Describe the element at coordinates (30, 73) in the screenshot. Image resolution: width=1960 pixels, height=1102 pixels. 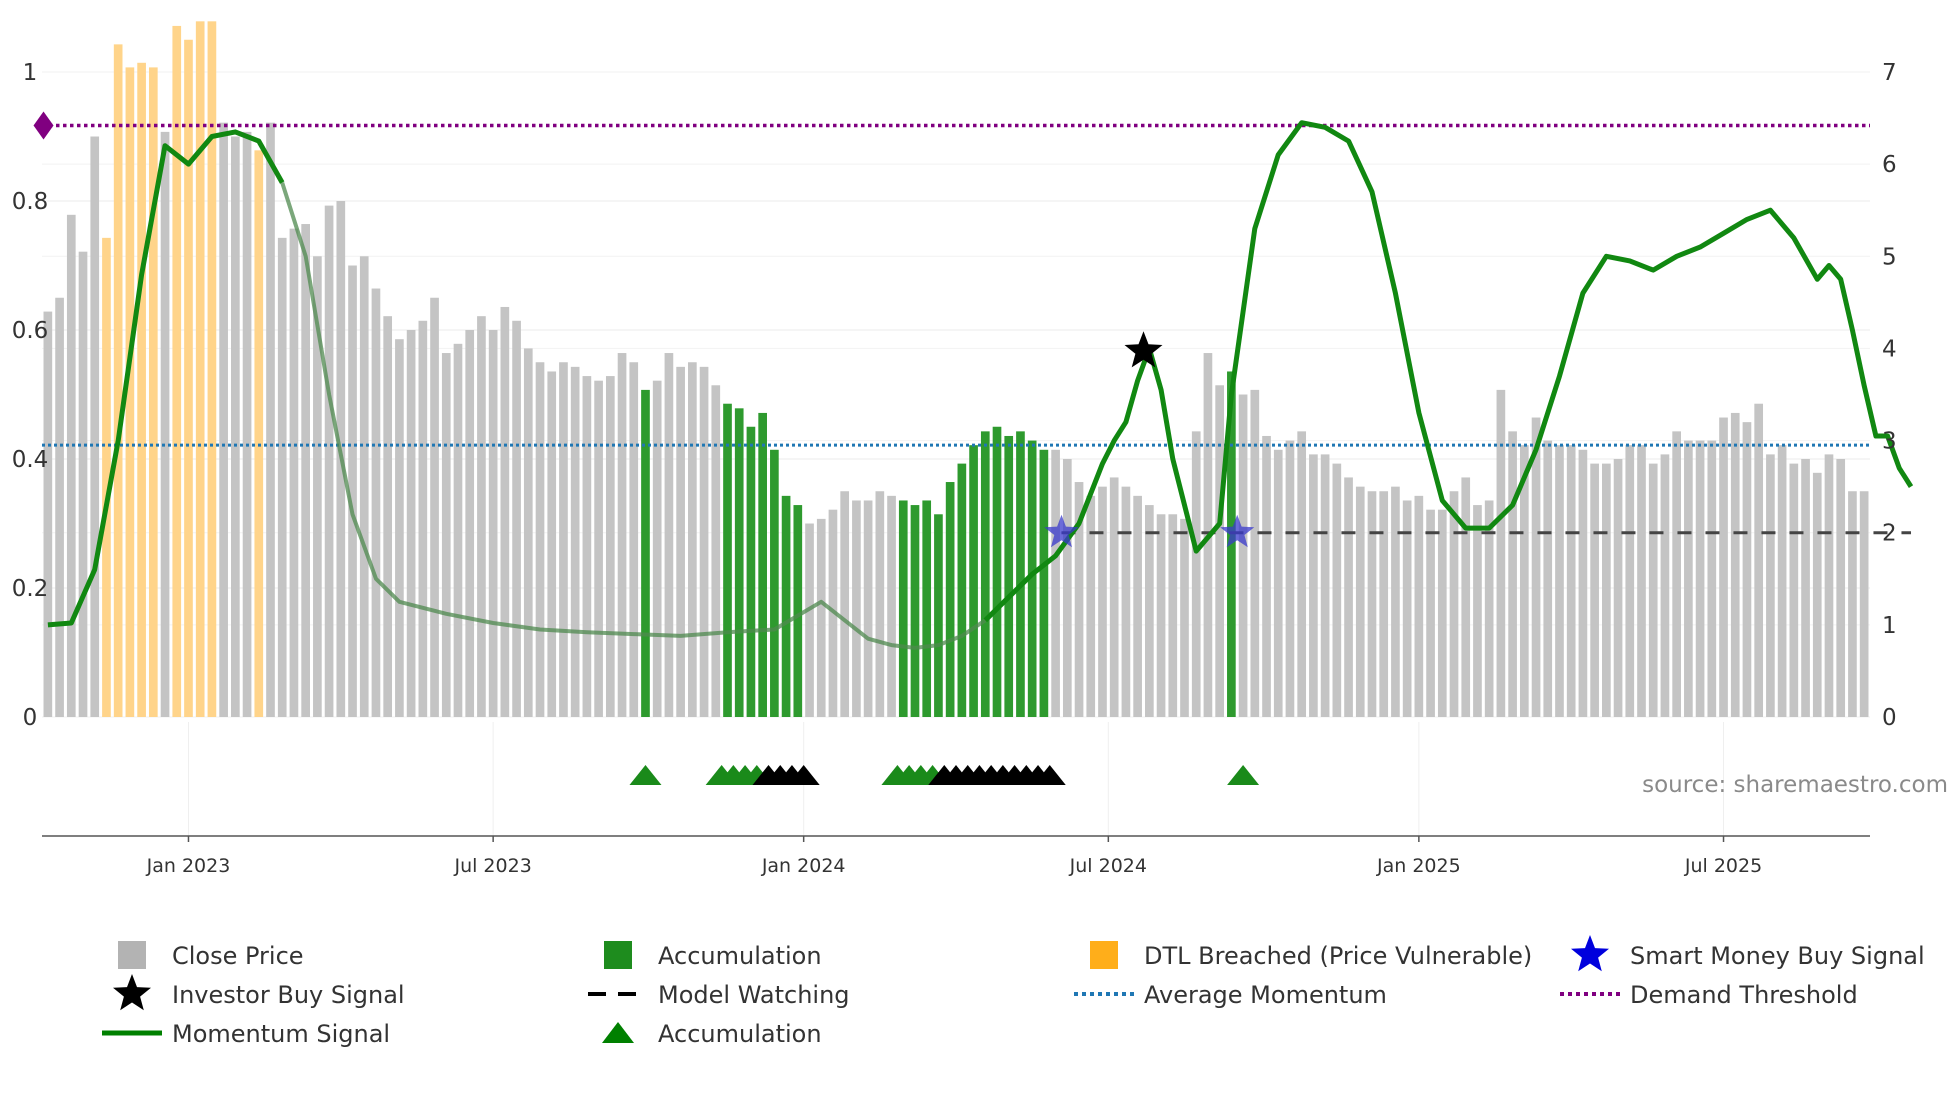
I see `left-y-tick-label: 1` at that location.